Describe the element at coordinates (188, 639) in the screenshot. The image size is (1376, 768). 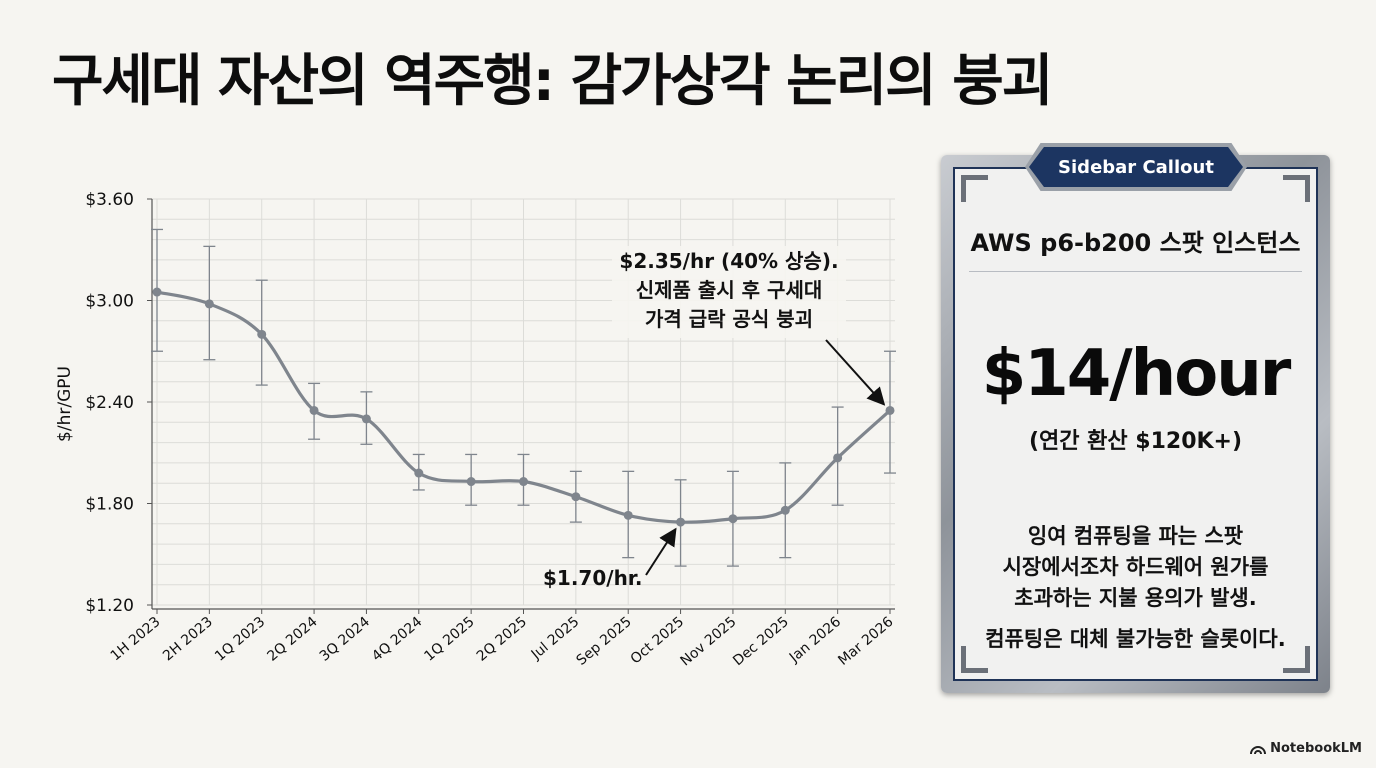
I see `x-tick-label: 2H 2023` at that location.